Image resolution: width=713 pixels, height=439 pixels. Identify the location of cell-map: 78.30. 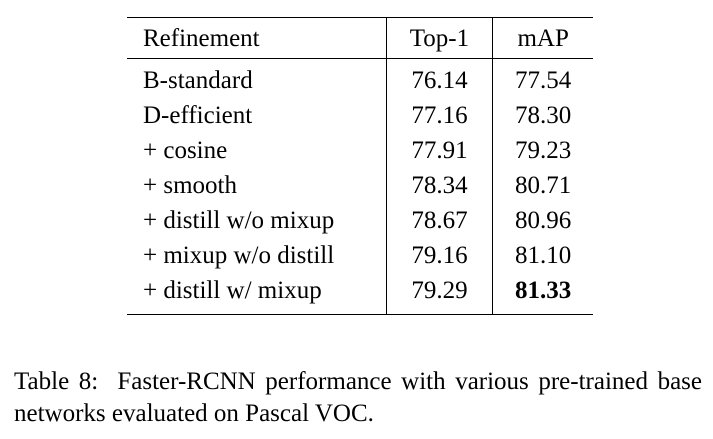
(542, 115).